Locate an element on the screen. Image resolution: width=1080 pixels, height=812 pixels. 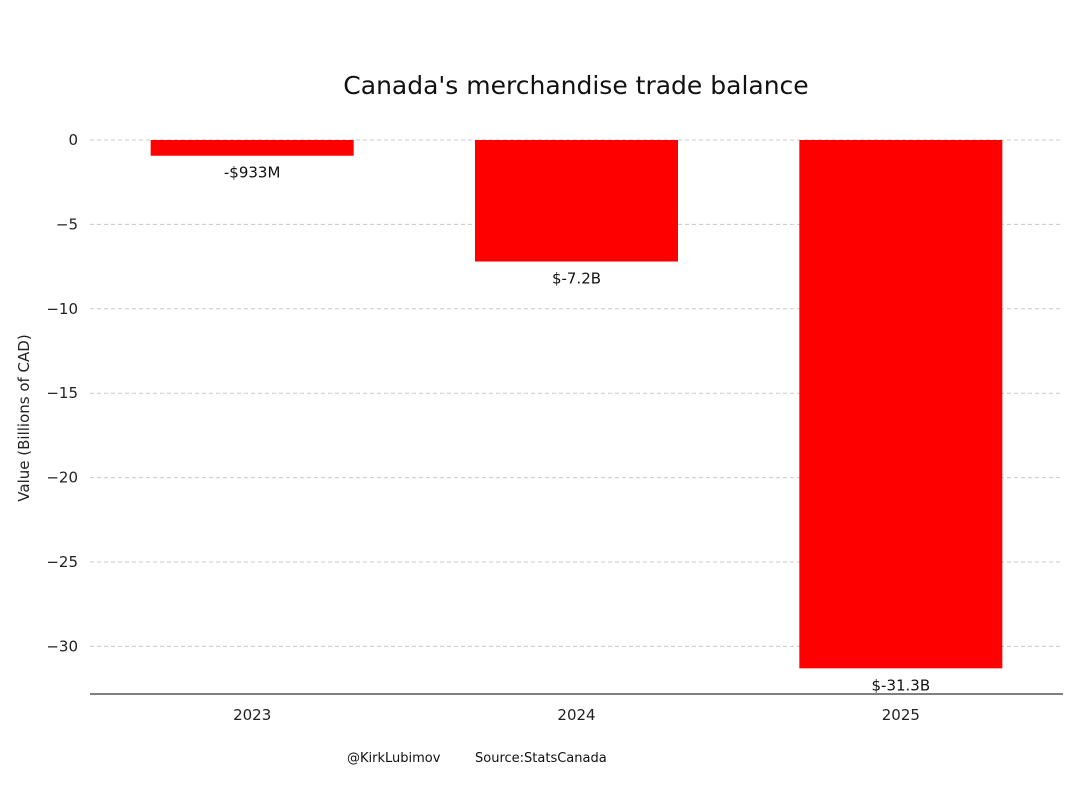
bar-2024 is located at coordinates (576, 201).